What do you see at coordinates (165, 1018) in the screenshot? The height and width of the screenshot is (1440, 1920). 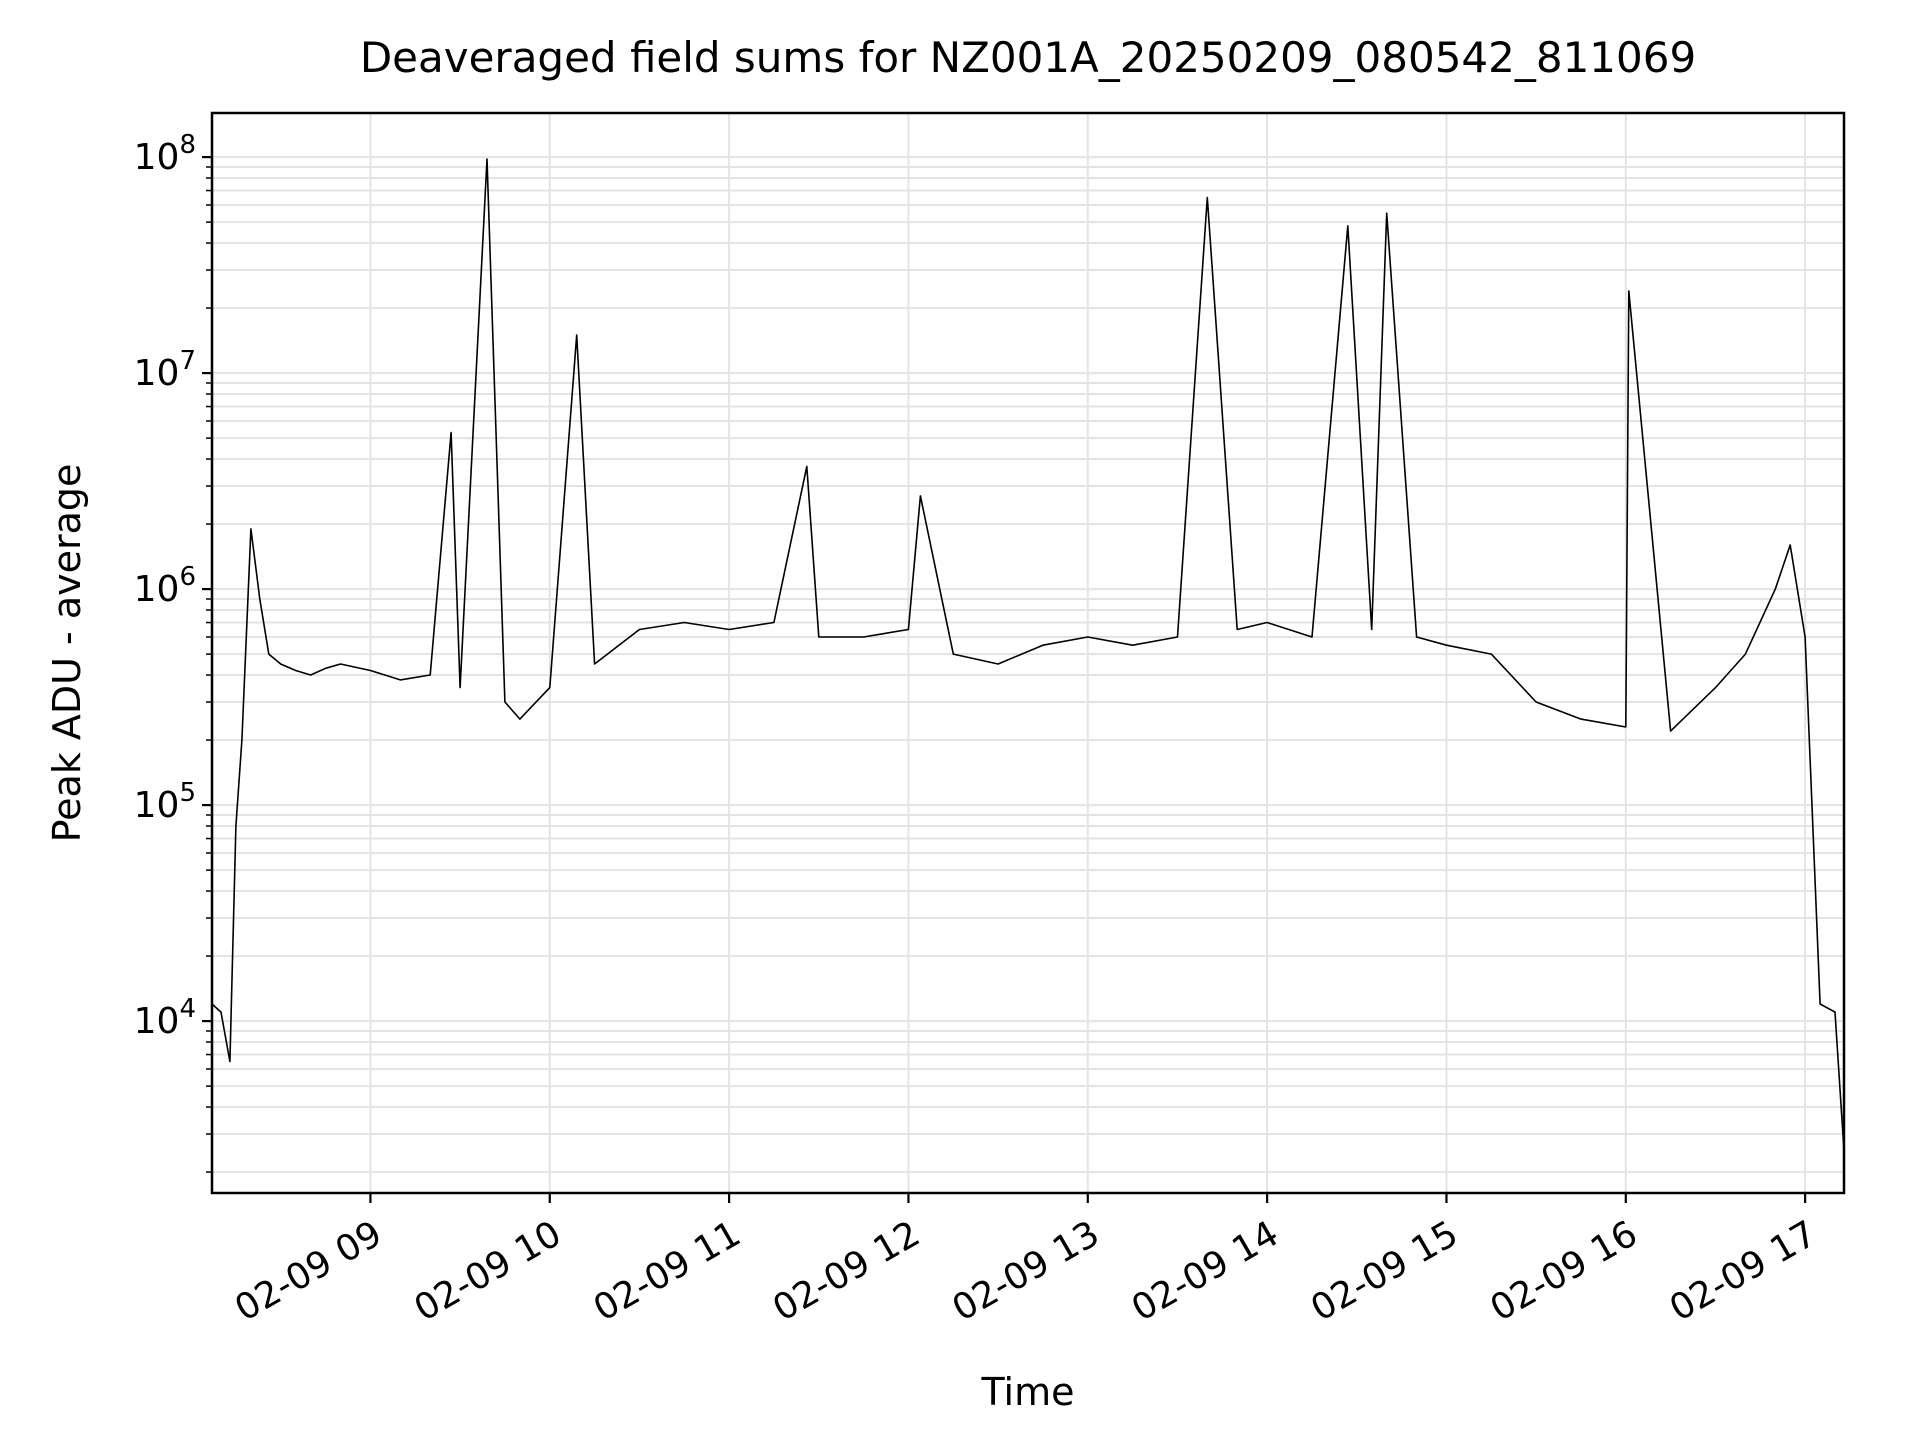 I see `y-tick-label: 10⁴` at bounding box center [165, 1018].